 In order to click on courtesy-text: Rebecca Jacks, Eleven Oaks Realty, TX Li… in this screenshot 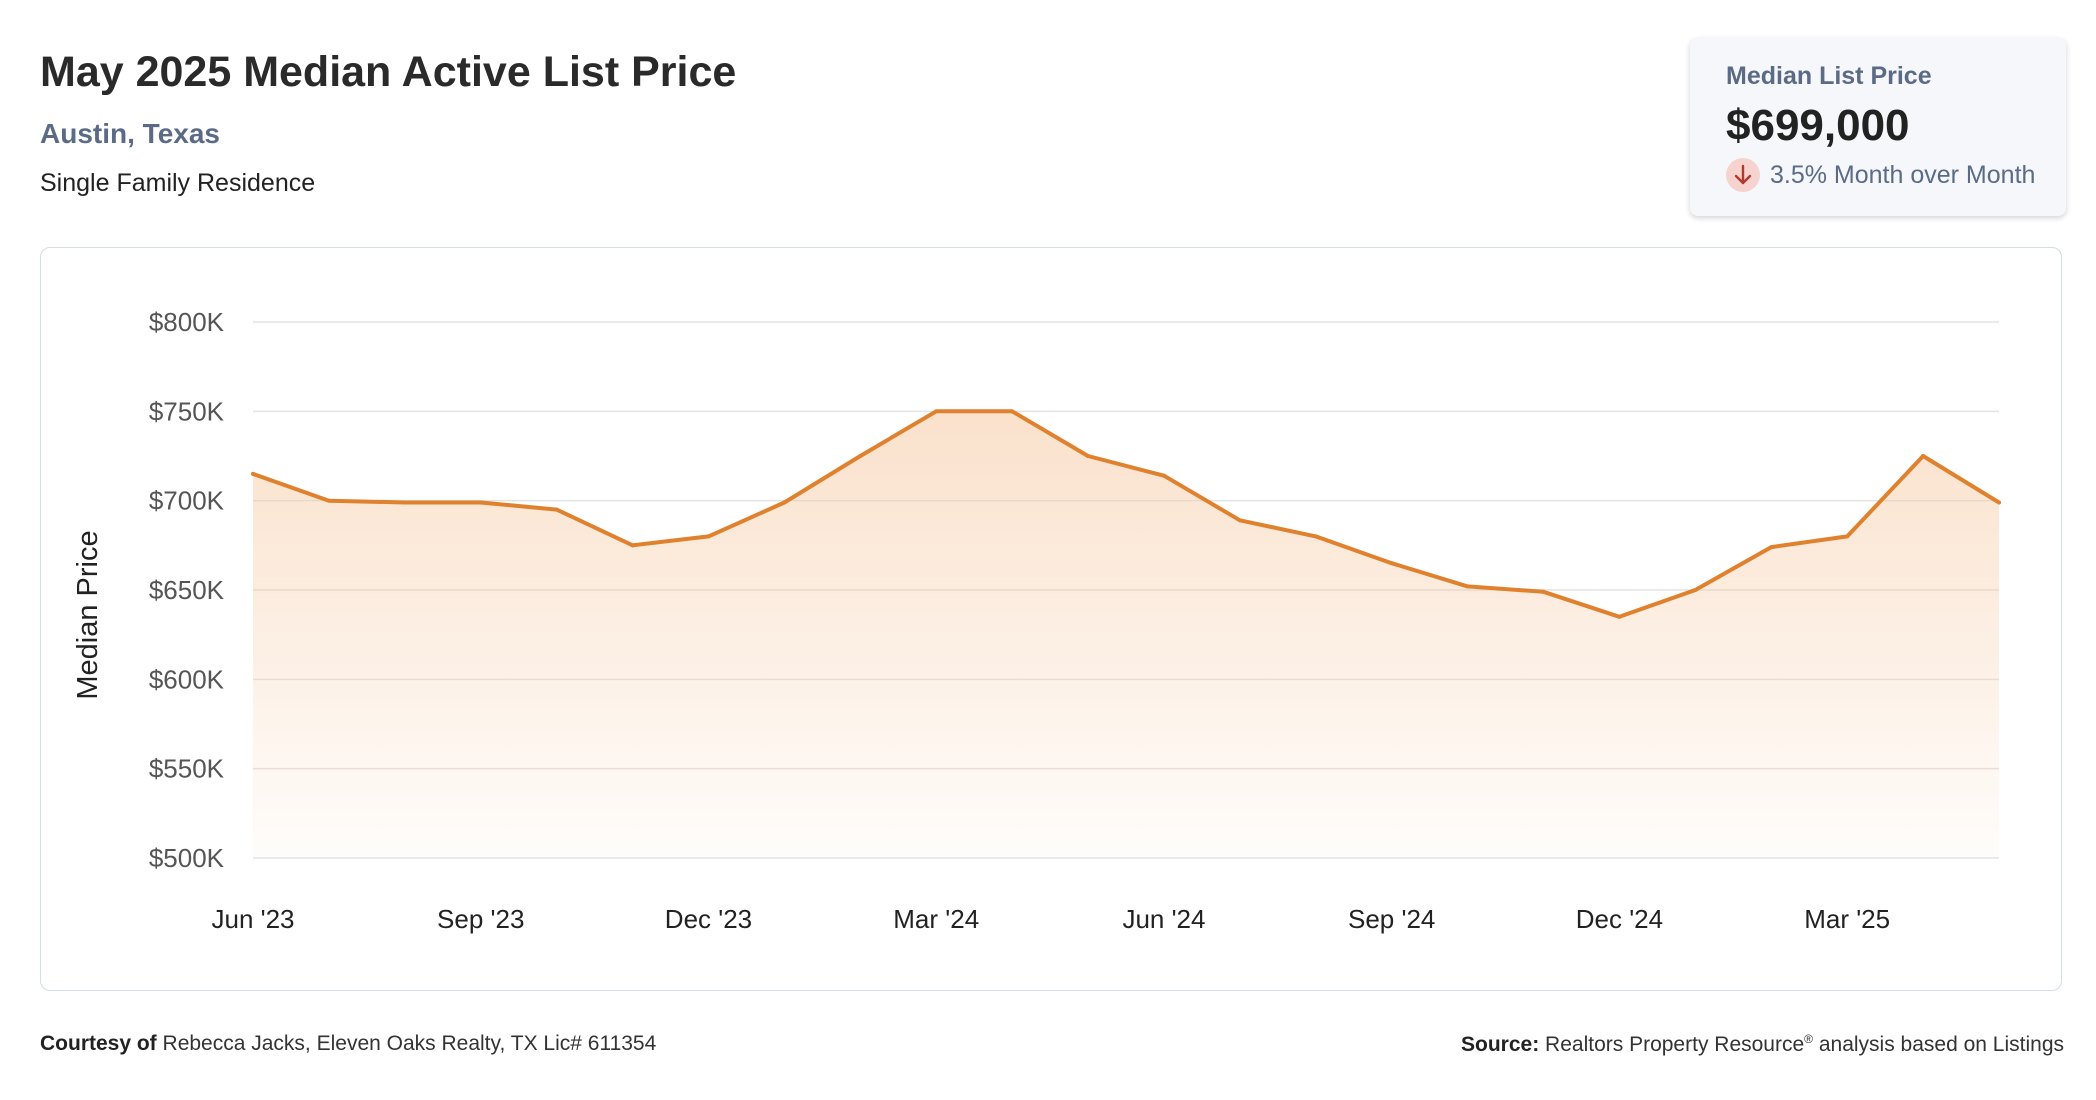, I will do `click(409, 1043)`.